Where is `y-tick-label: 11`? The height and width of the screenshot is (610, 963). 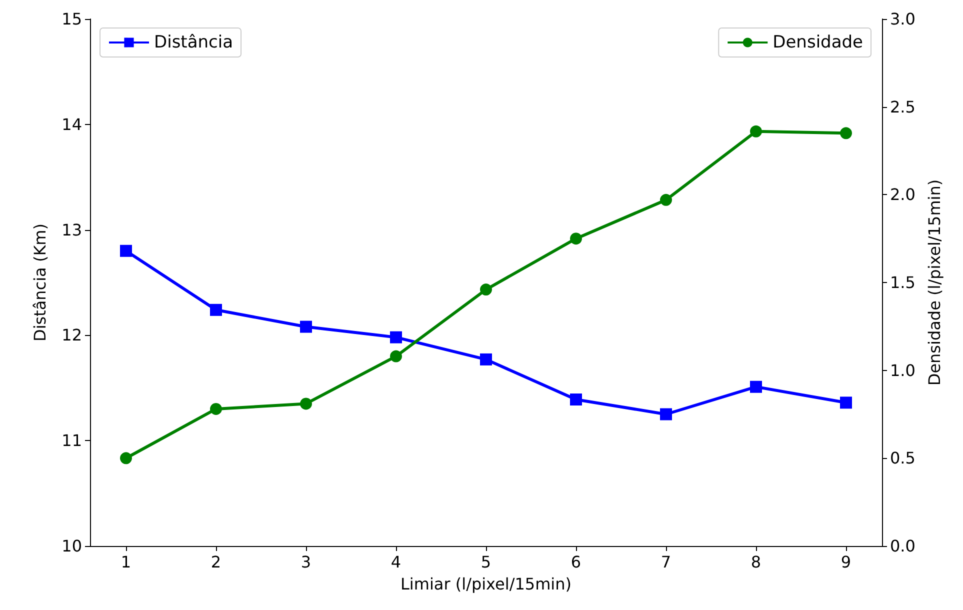 y-tick-label: 11 is located at coordinates (72, 440).